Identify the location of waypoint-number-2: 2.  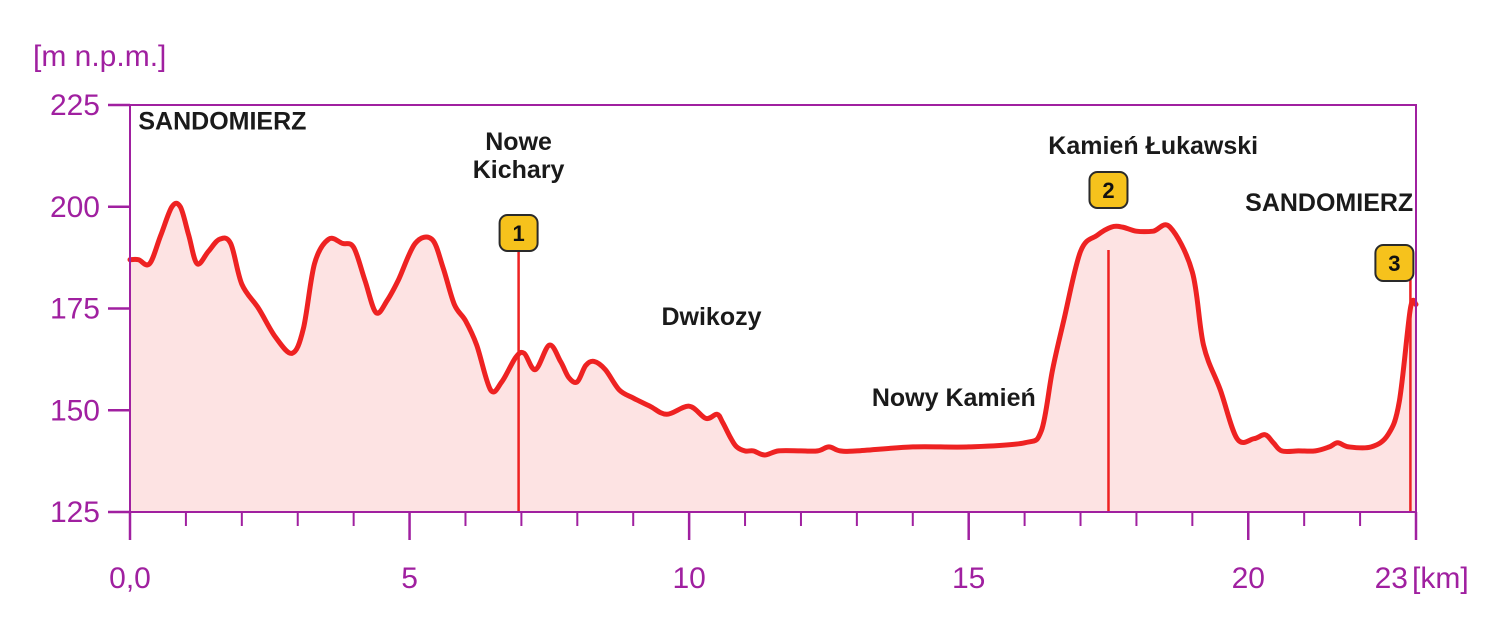
(1108, 190).